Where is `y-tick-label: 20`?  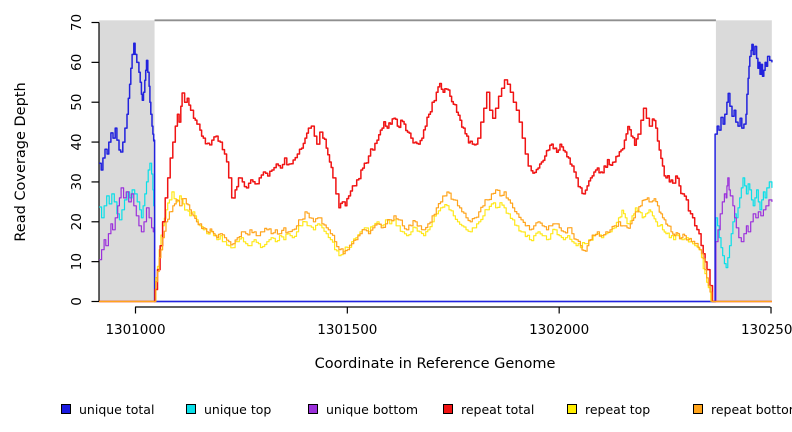
y-tick-label: 20 is located at coordinates (77, 221).